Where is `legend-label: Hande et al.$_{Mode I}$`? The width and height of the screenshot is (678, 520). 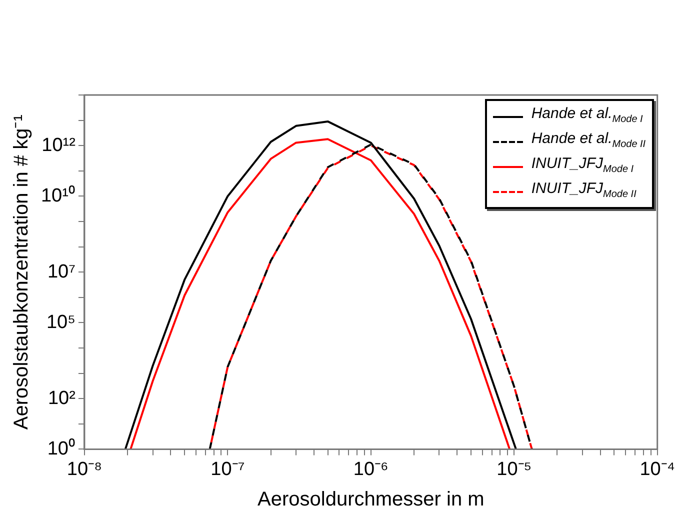 legend-label: Hande et al.$_{Mode I}$ is located at coordinates (587, 115).